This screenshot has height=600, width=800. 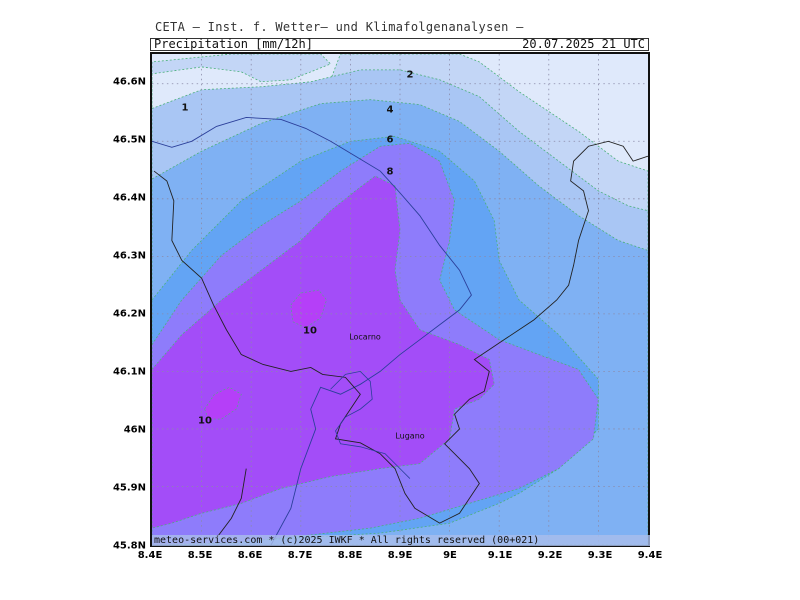 What do you see at coordinates (129, 198) in the screenshot?
I see `lat-tick-label: 46.4N` at bounding box center [129, 198].